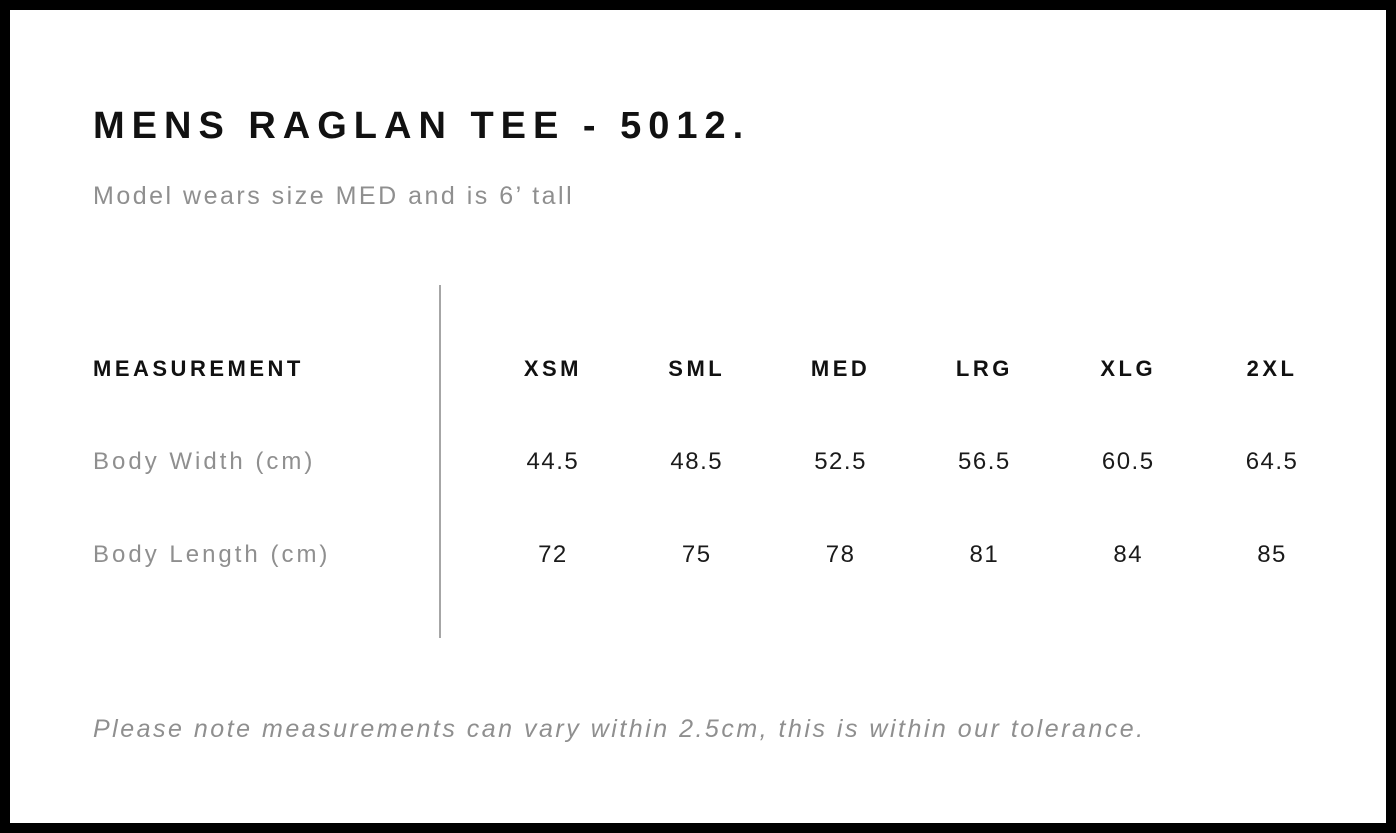 This screenshot has height=833, width=1396. I want to click on body-length-xsm-value: 72, so click(553, 555).